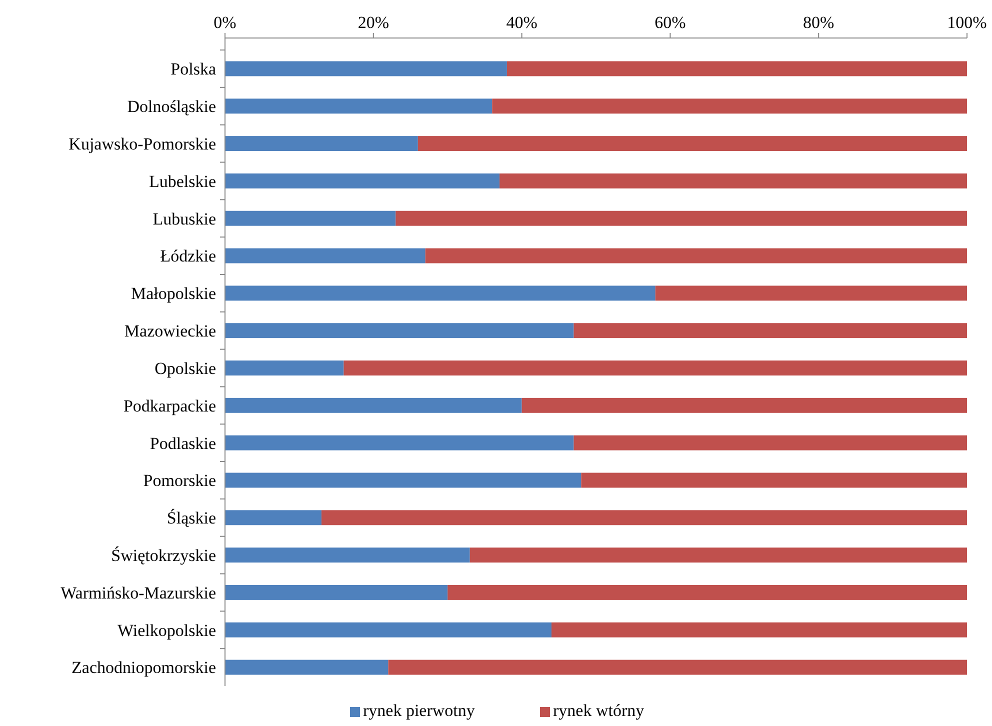 The image size is (992, 726). Describe the element at coordinates (373, 22) in the screenshot. I see `x-tick-label: 20%` at that location.